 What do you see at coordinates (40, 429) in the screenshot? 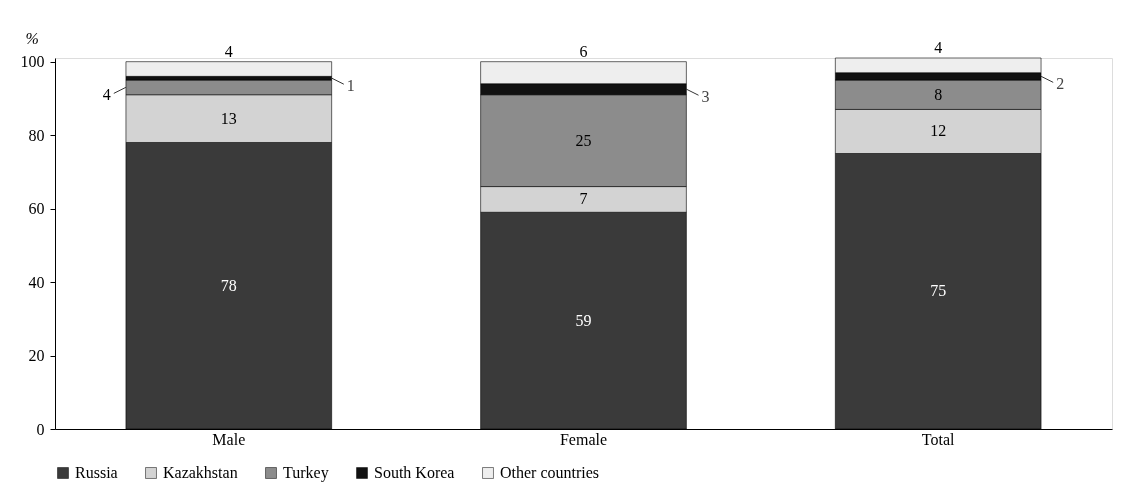
I see `y-tick-label: 0` at bounding box center [40, 429].